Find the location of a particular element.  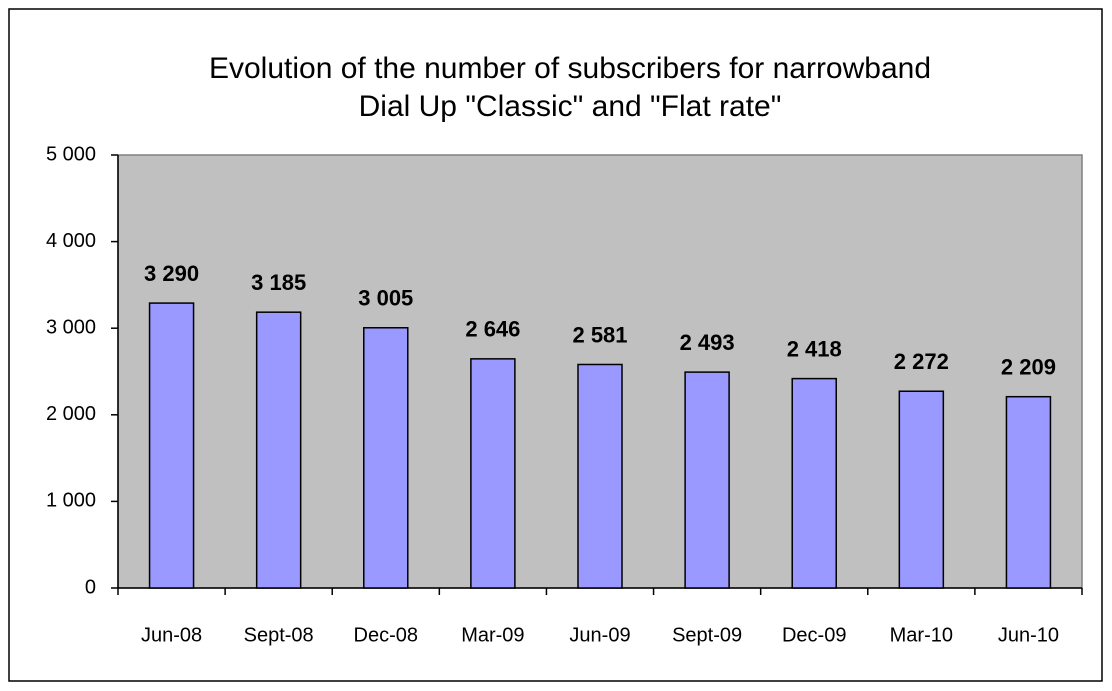

value-label: 2 493 is located at coordinates (707, 342).